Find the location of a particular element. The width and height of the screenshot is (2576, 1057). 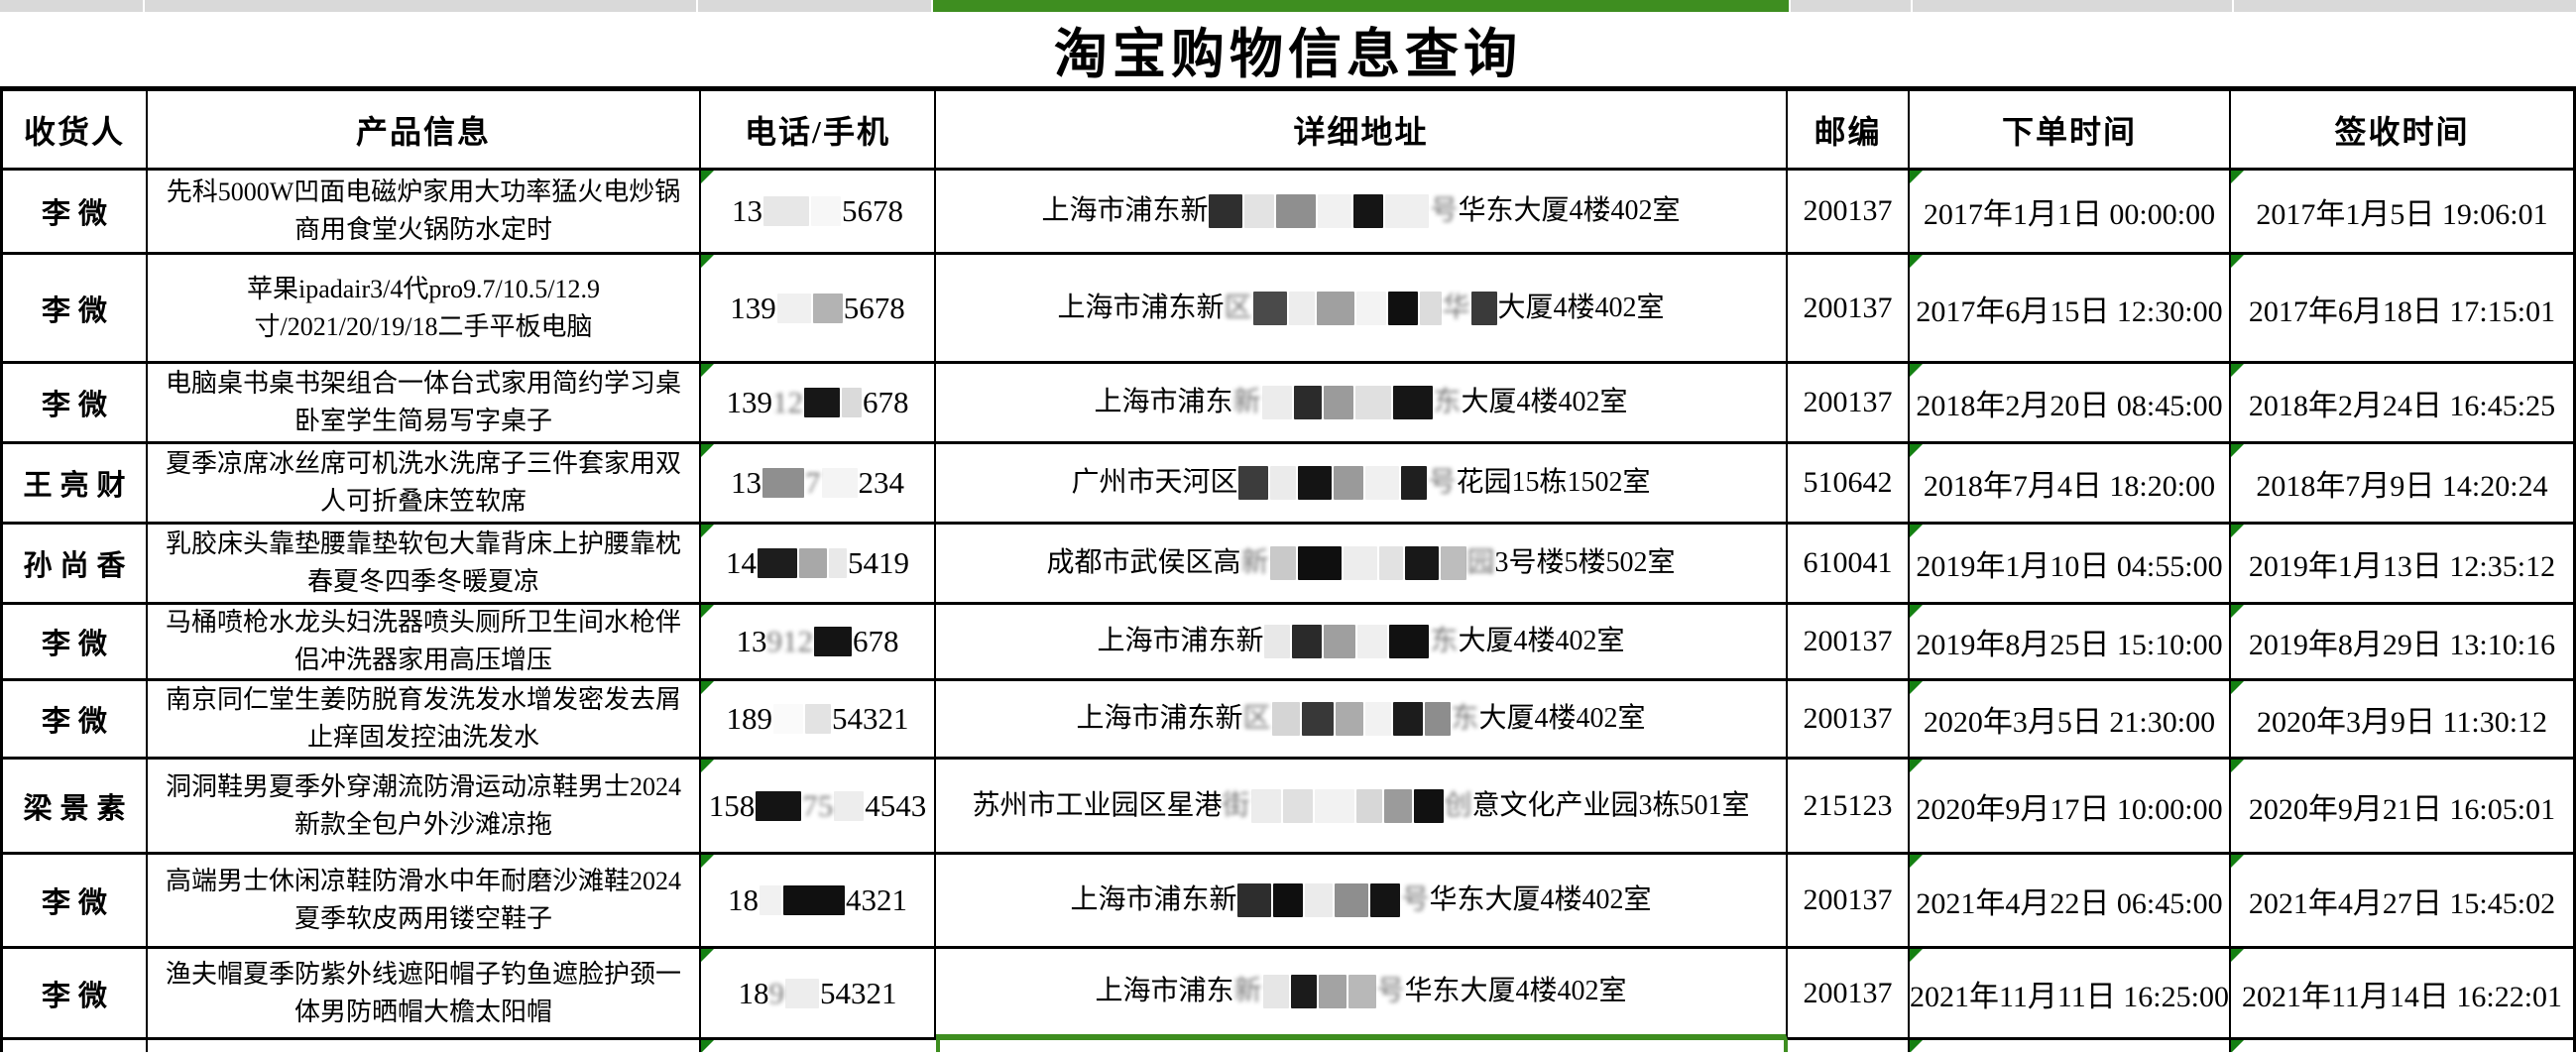

cell-recipient: 梁景素 is located at coordinates (76, 807).